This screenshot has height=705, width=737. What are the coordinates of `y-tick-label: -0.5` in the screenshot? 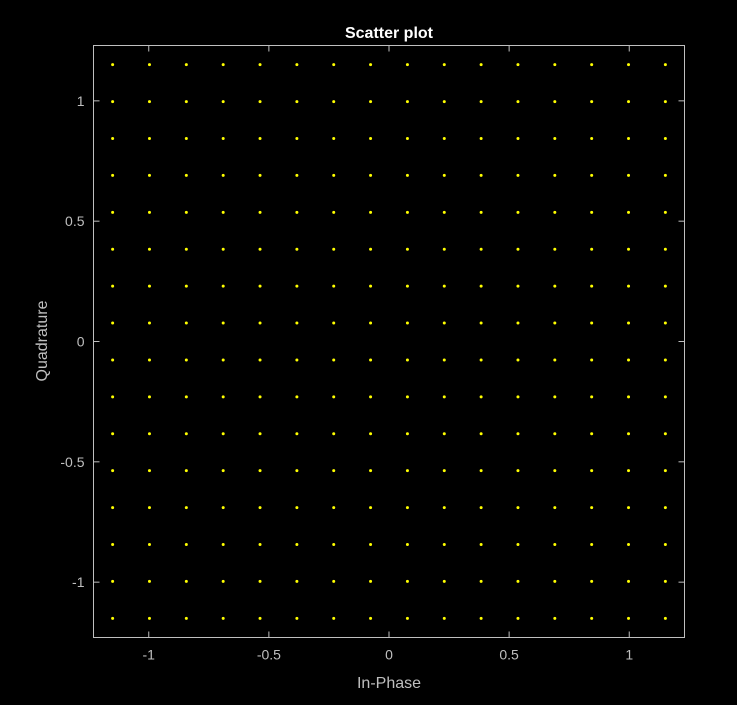 It's located at (72, 462).